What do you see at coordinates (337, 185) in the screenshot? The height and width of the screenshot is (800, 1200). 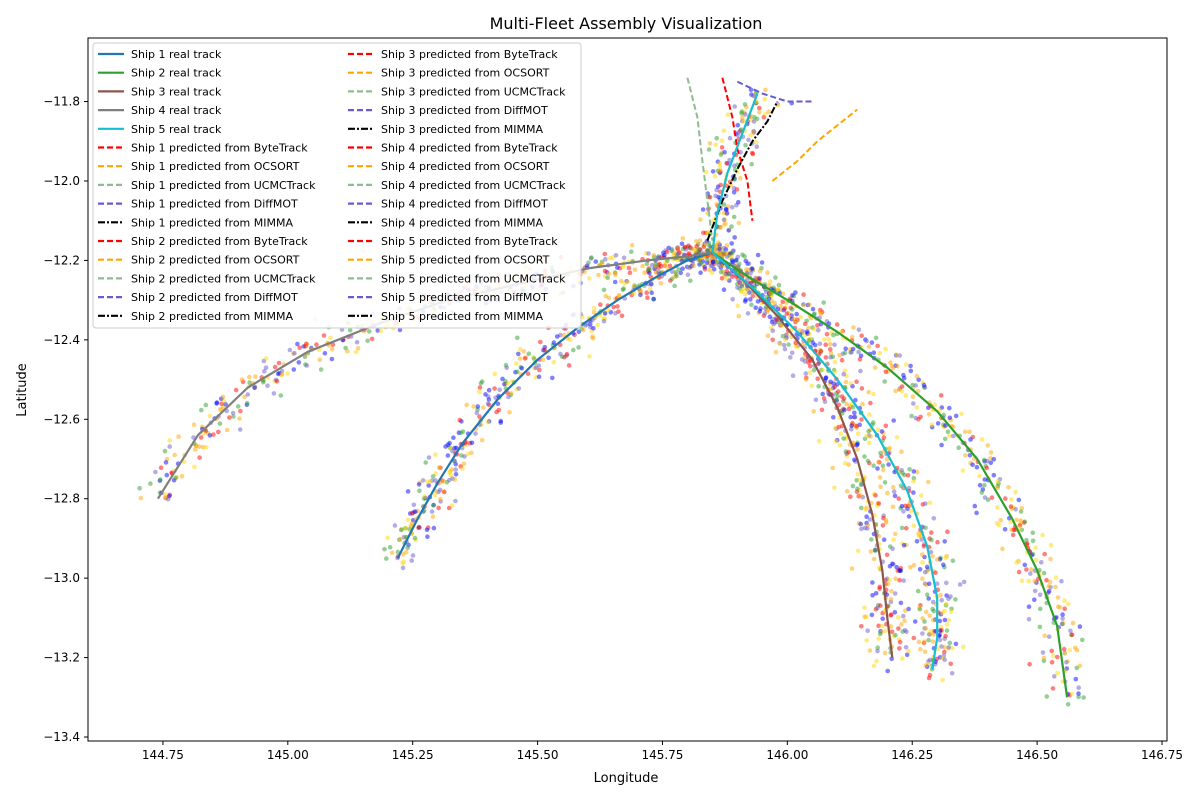 I see `legend-box` at bounding box center [337, 185].